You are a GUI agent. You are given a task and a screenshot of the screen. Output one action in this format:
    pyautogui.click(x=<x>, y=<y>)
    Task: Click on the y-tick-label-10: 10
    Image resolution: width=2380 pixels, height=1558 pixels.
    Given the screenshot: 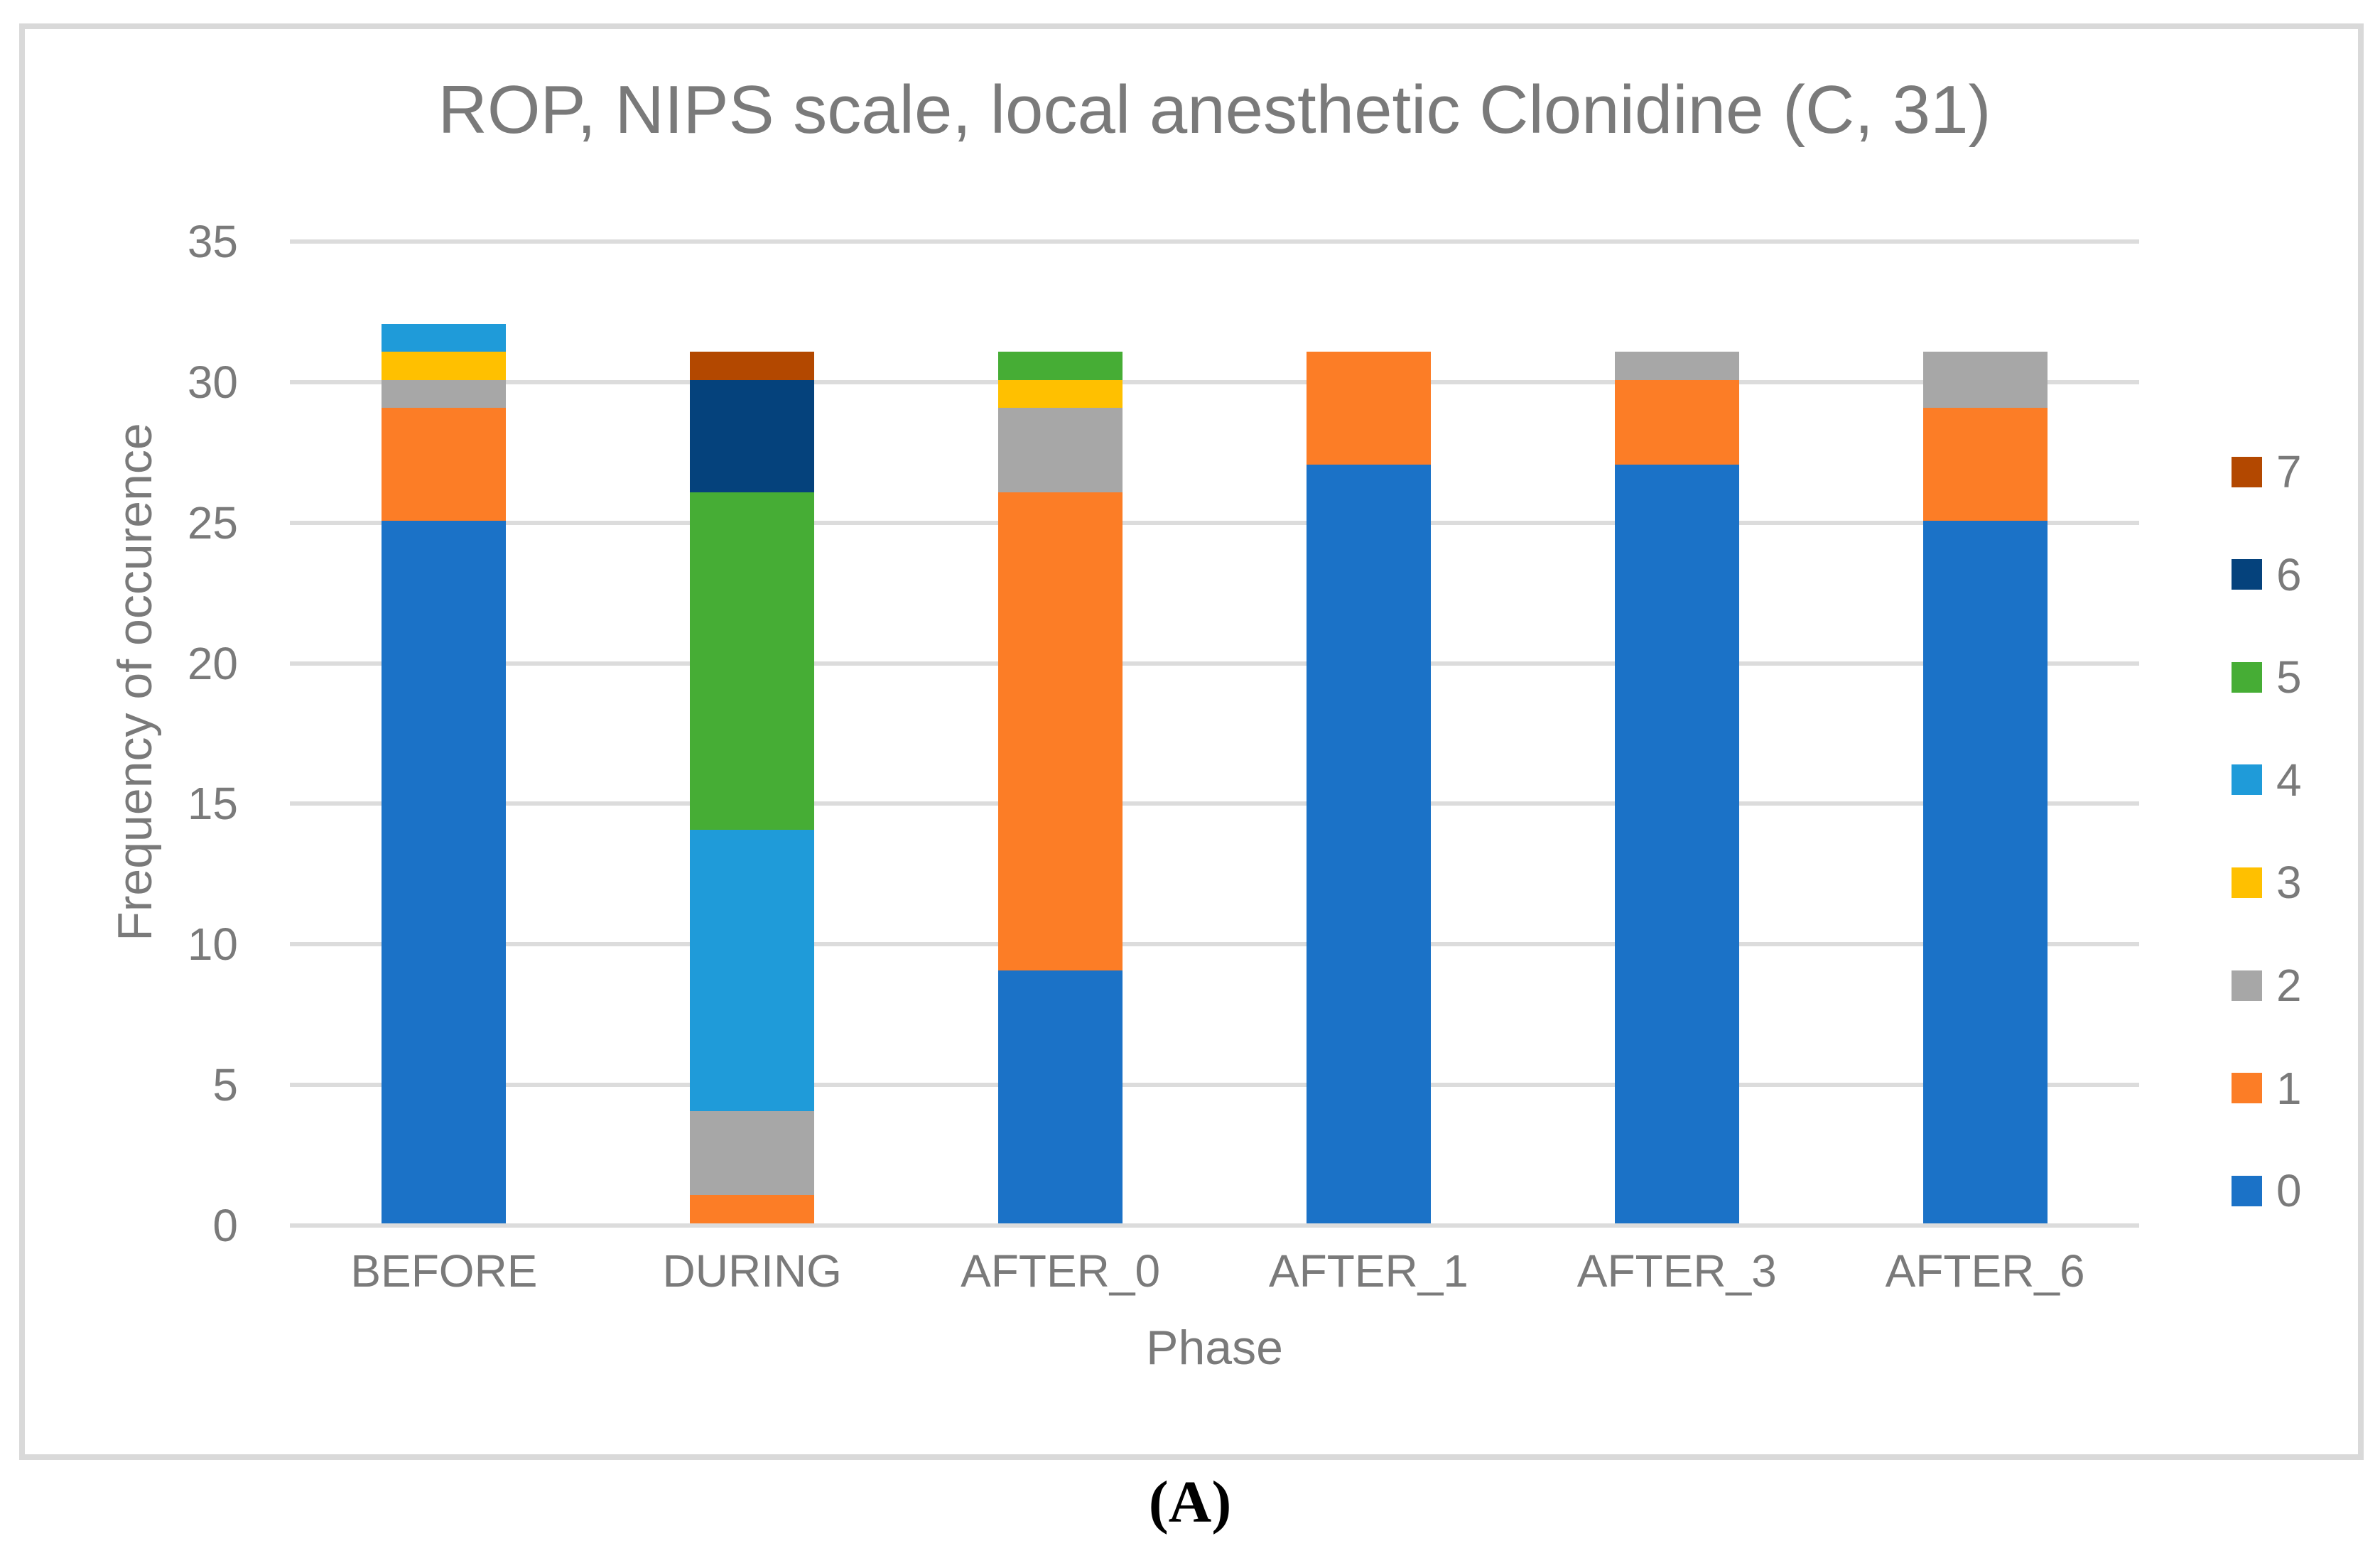 What is the action you would take?
    pyautogui.click(x=213, y=944)
    